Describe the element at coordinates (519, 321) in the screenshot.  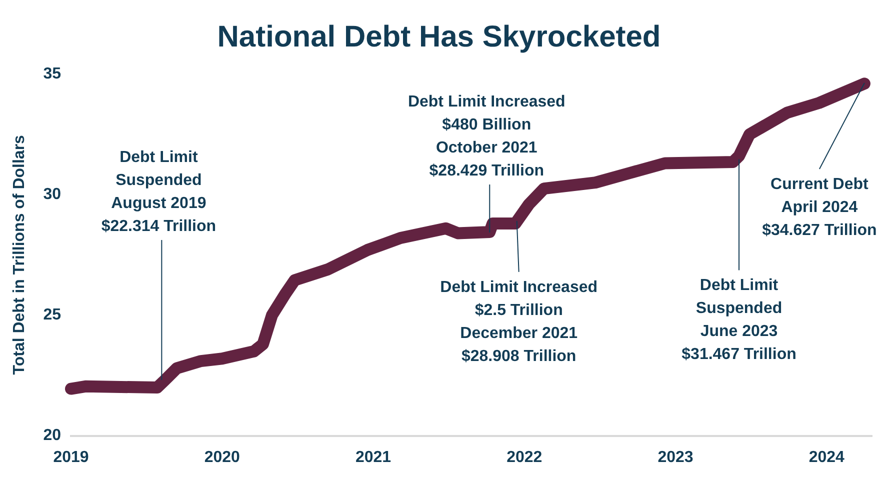
I see `annotation: Debt Limit Increased $2.5 Trillion December 2021 $28.908 Trillion` at that location.